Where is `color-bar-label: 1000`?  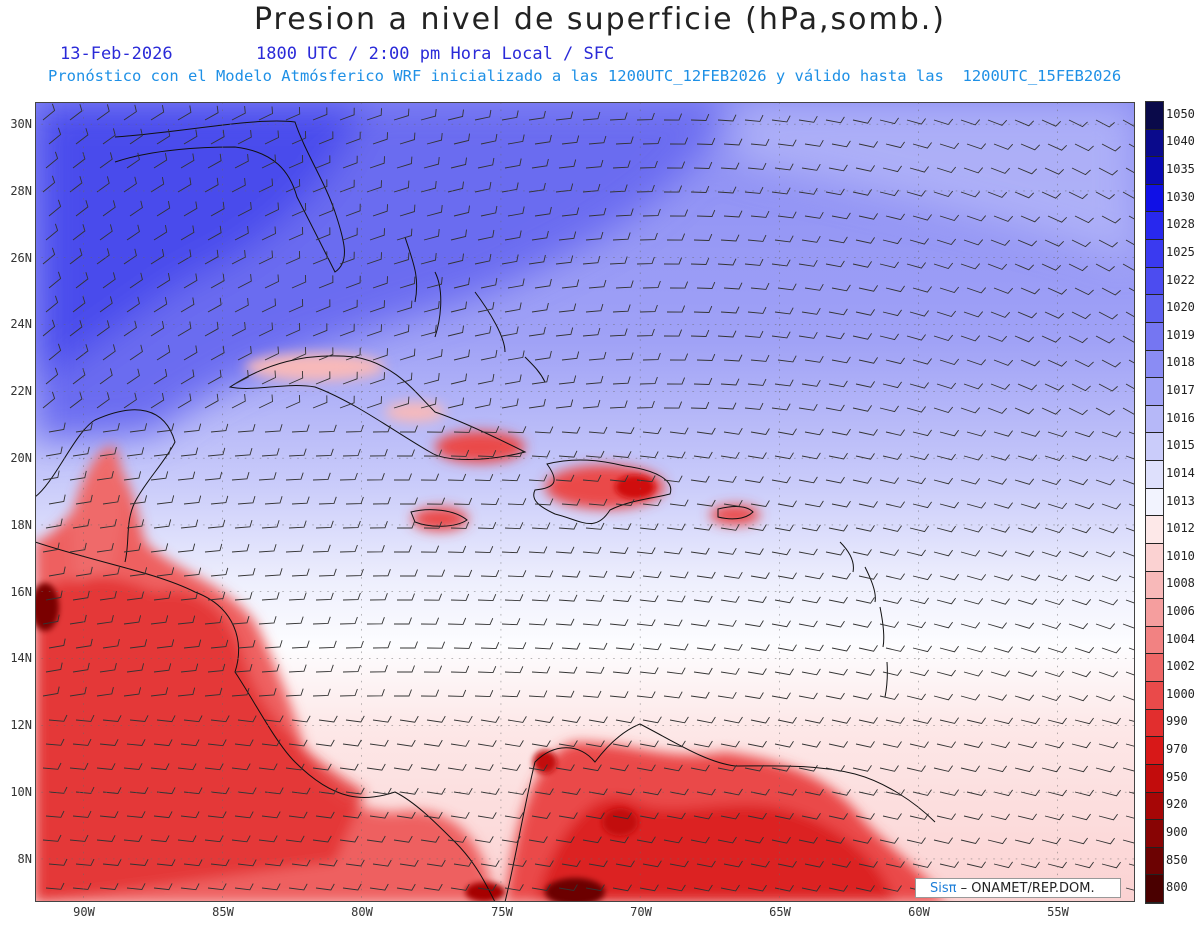 color-bar-label: 1000 is located at coordinates (1180, 693).